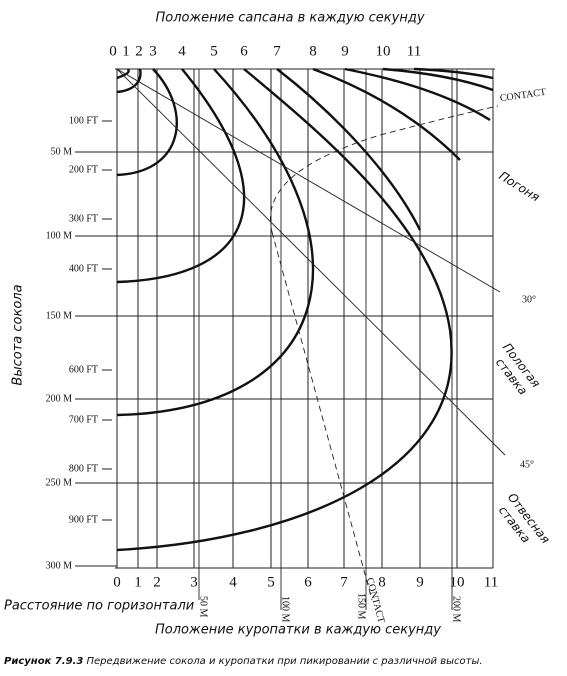 This screenshot has width=567, height=676. Describe the element at coordinates (194, 582) in the screenshot. I see `x-label: 3` at that location.